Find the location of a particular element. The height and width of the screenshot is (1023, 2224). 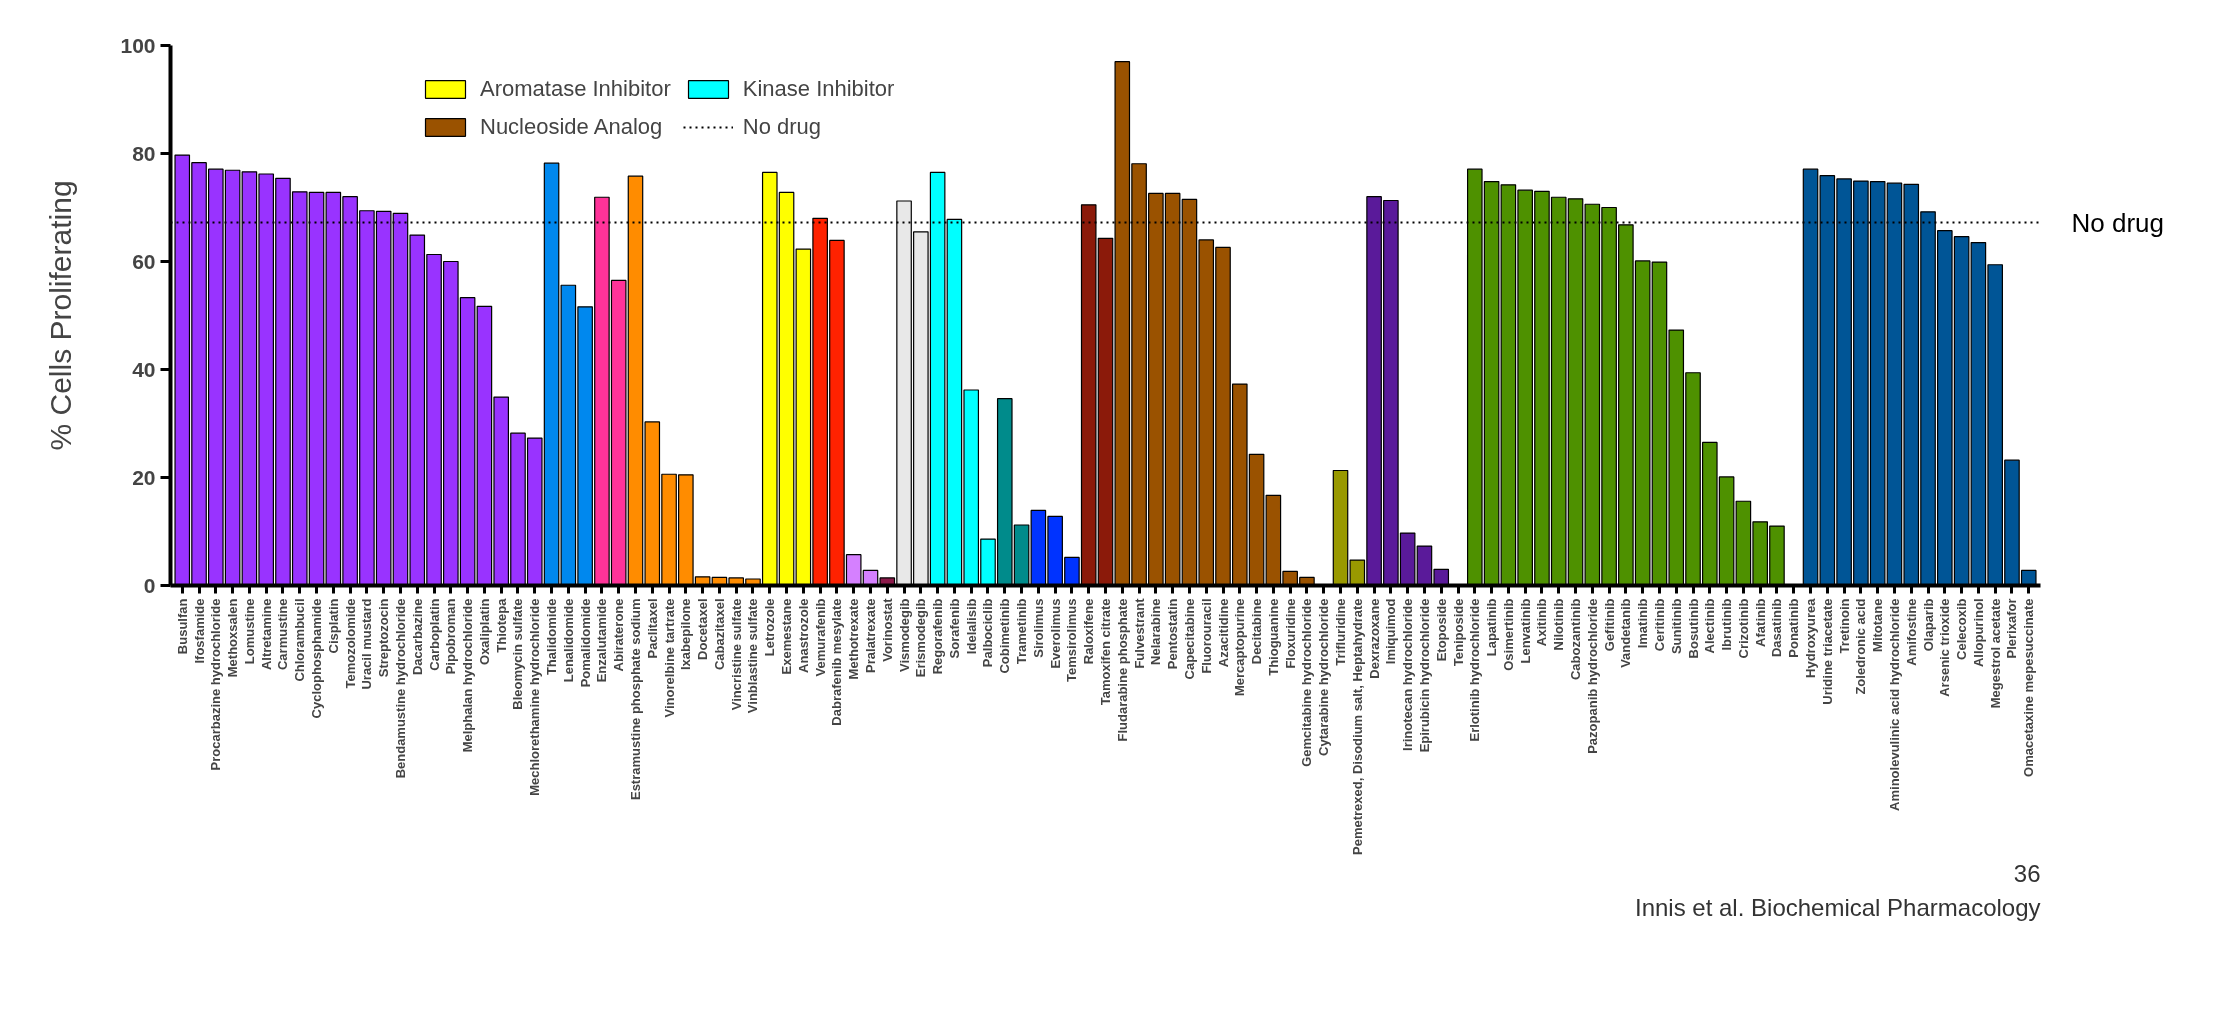

x-tick-label: Dabrafenib mesylate is located at coordinates (837, 662).